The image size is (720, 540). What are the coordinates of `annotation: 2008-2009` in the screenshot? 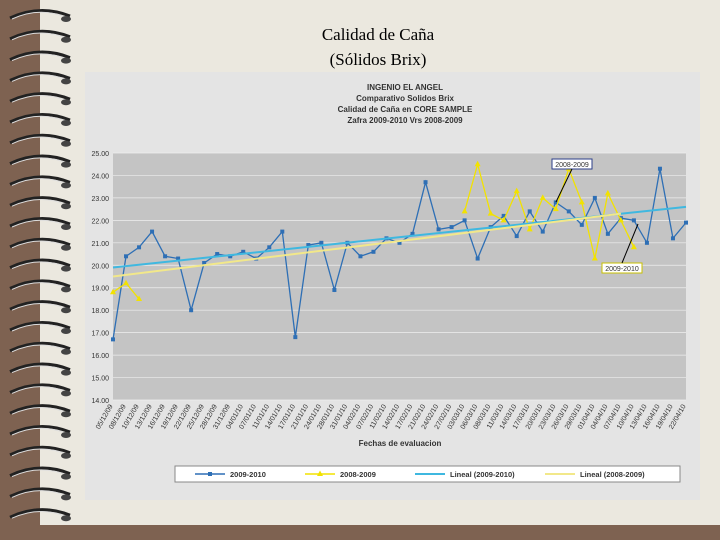 It's located at (572, 165).